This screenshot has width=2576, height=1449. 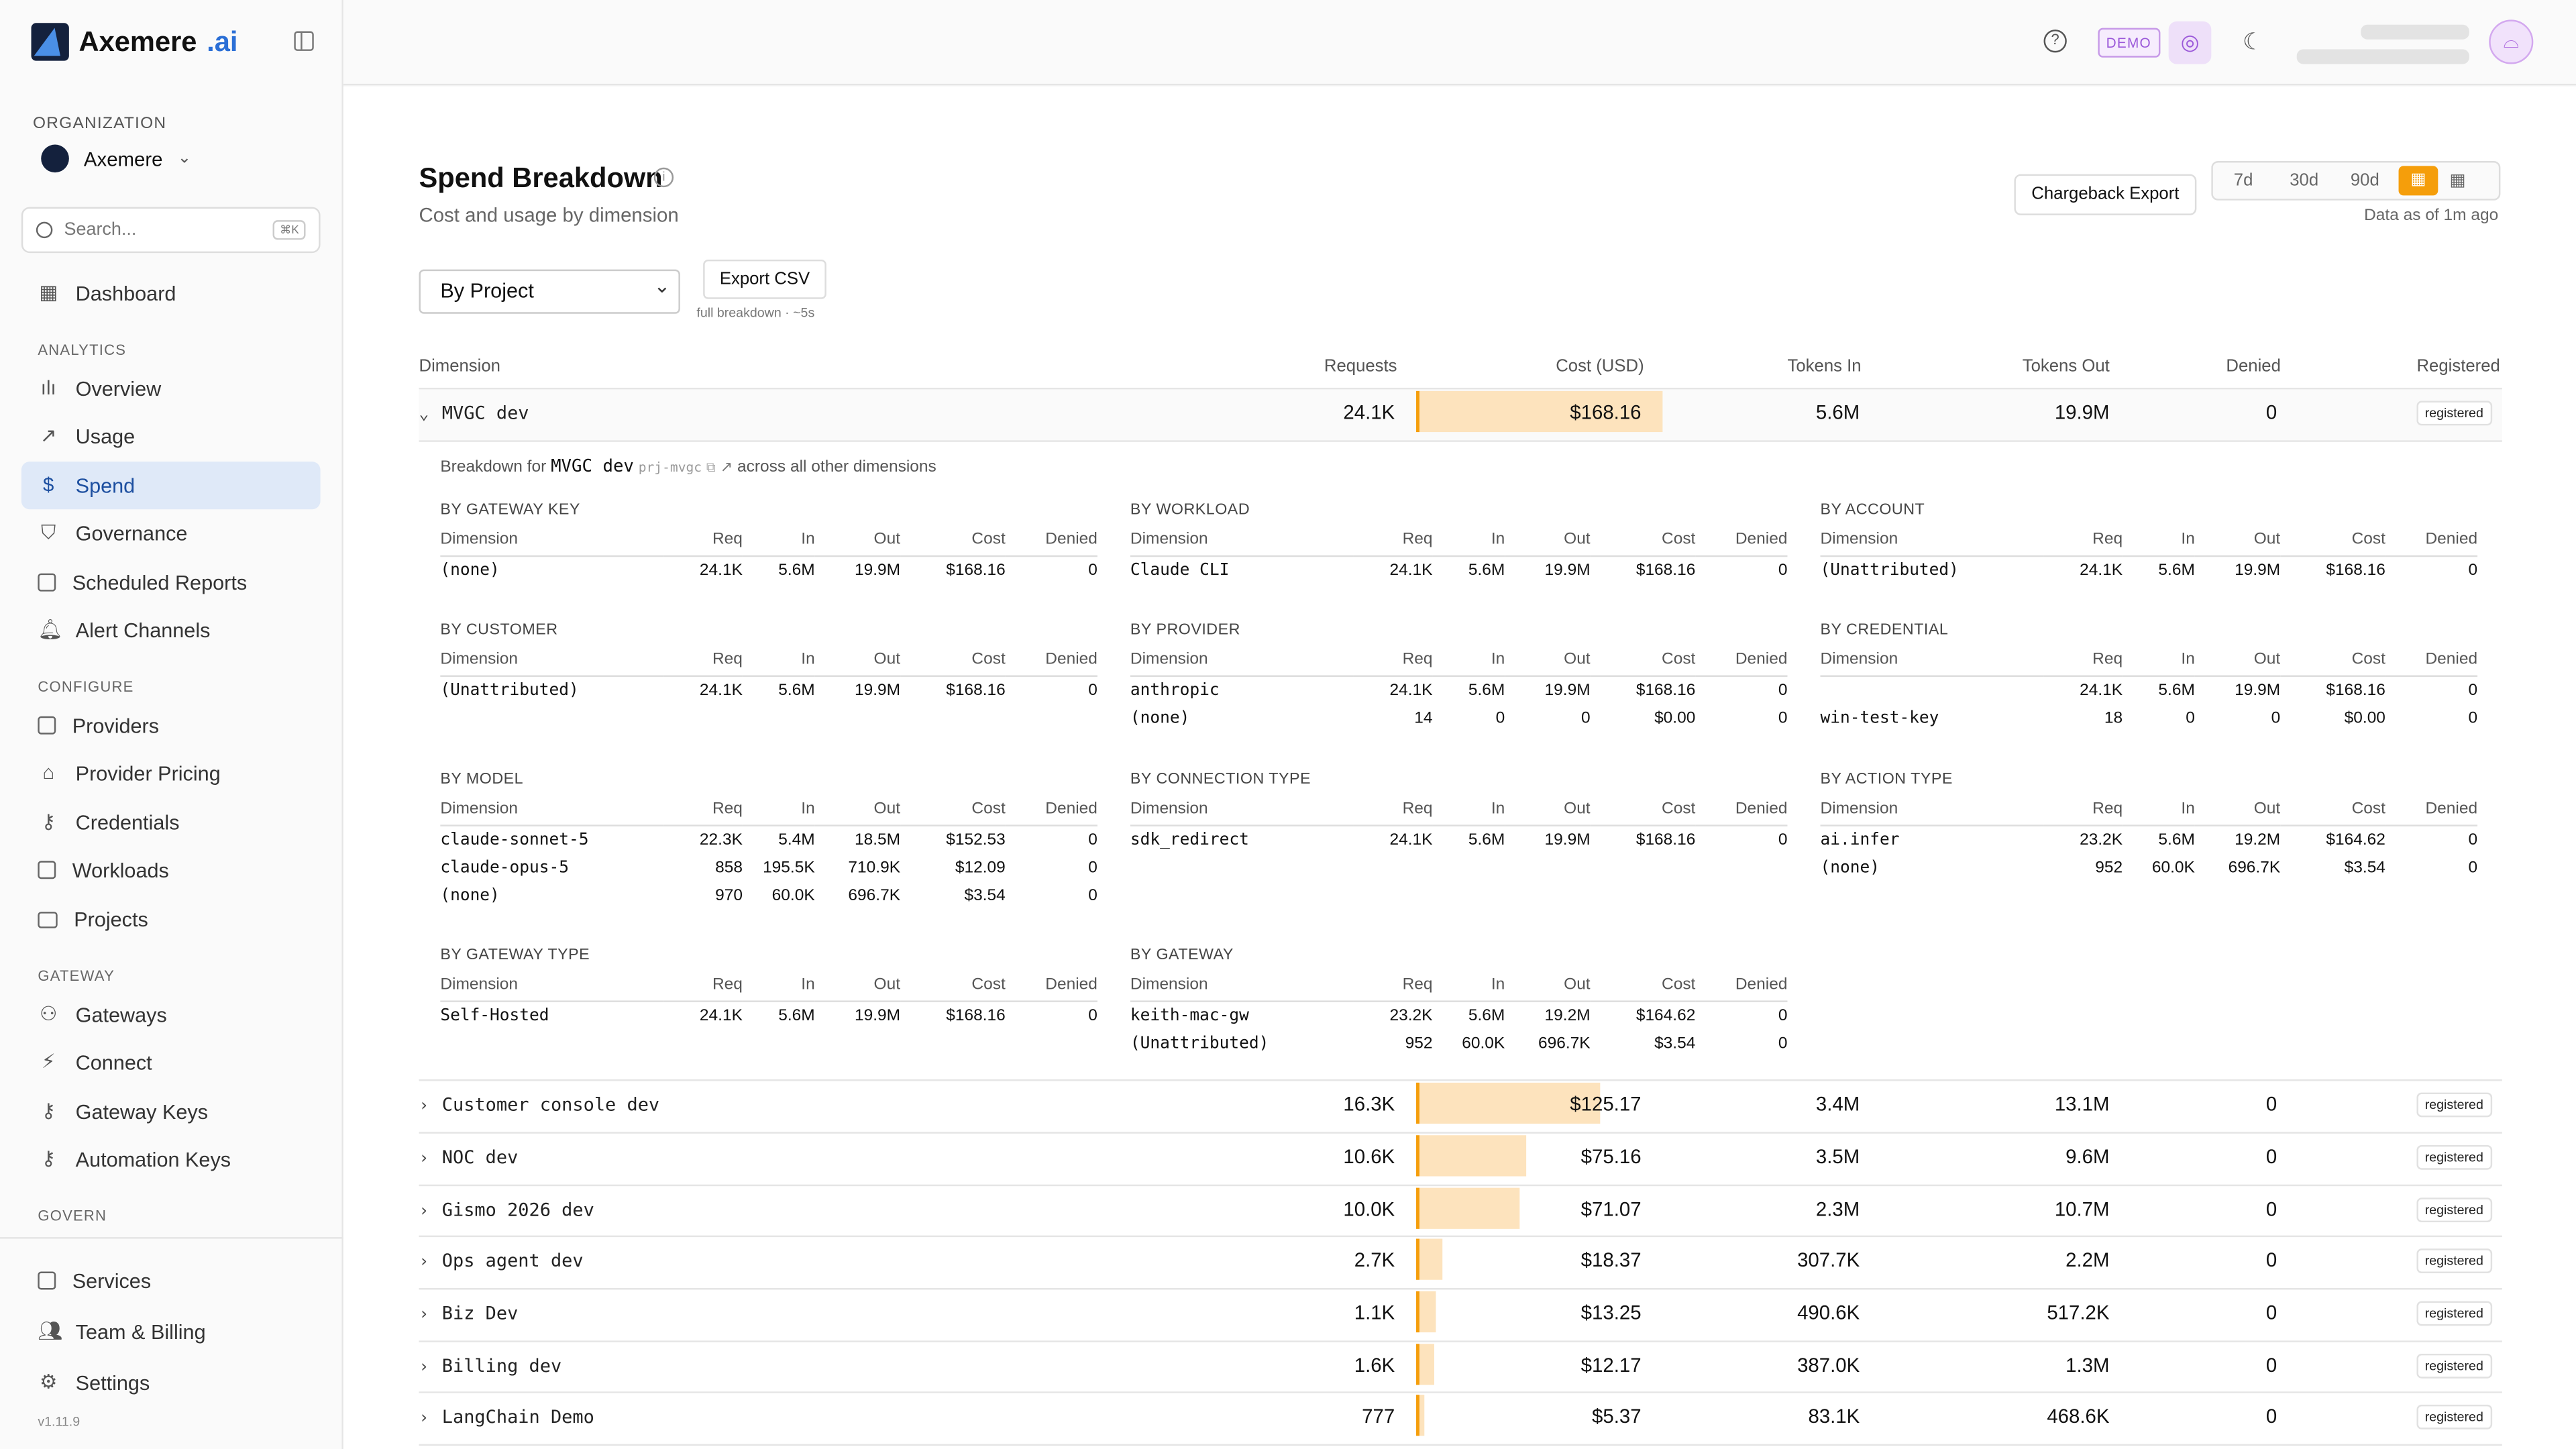 What do you see at coordinates (76, 975) in the screenshot?
I see `gateway-section-label: GATEWAY` at bounding box center [76, 975].